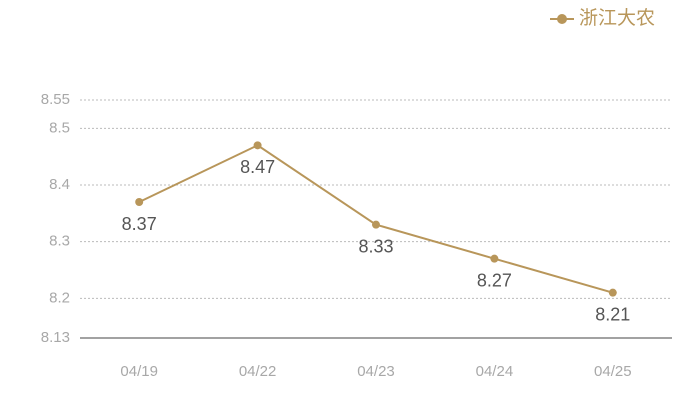  What do you see at coordinates (562, 19) in the screenshot?
I see `legend-marker` at bounding box center [562, 19].